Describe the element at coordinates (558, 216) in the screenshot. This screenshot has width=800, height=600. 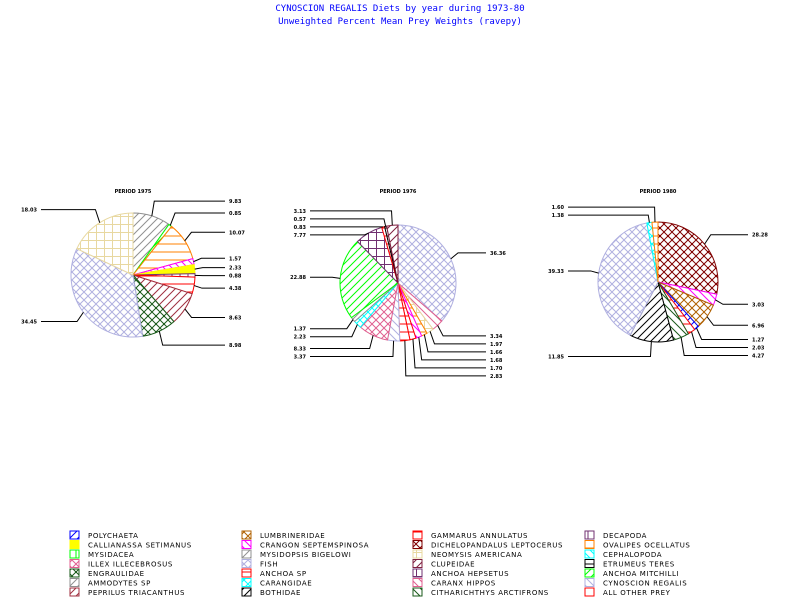
I see `data-label: 1.38` at that location.